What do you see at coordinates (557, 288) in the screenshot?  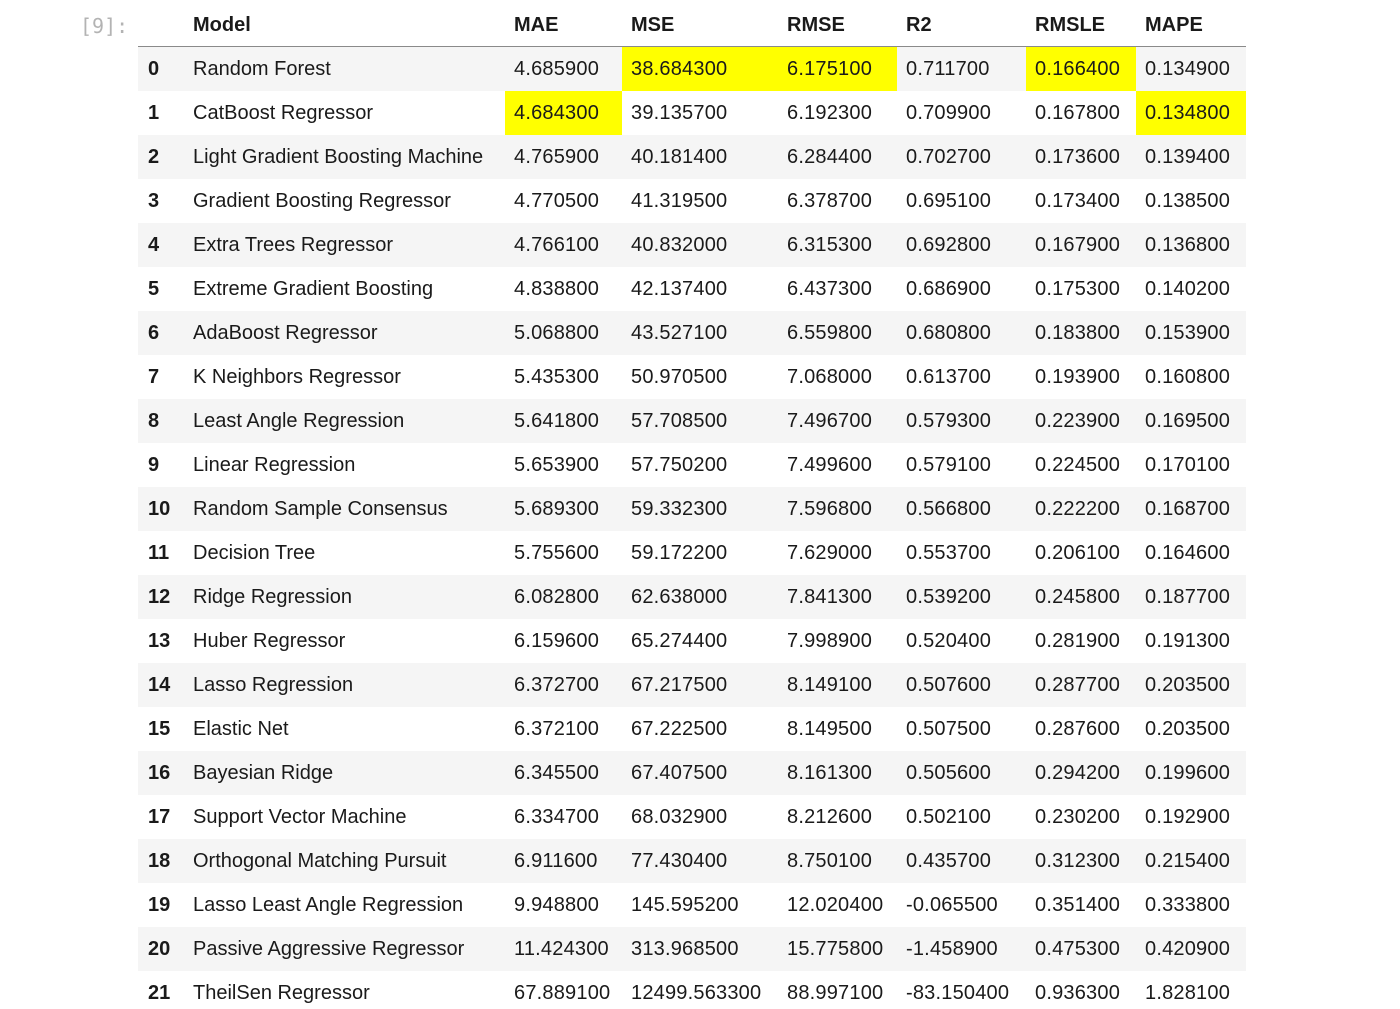 I see `cell-mae: 4.838800` at bounding box center [557, 288].